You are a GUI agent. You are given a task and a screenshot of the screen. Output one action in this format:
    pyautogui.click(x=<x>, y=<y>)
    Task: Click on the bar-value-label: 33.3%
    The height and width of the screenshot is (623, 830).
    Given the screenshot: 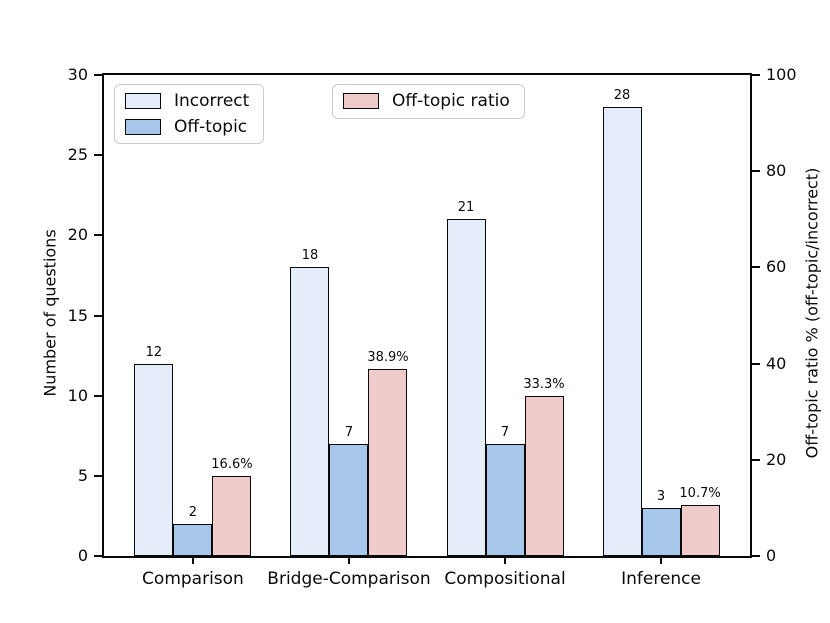 What is the action you would take?
    pyautogui.click(x=544, y=384)
    